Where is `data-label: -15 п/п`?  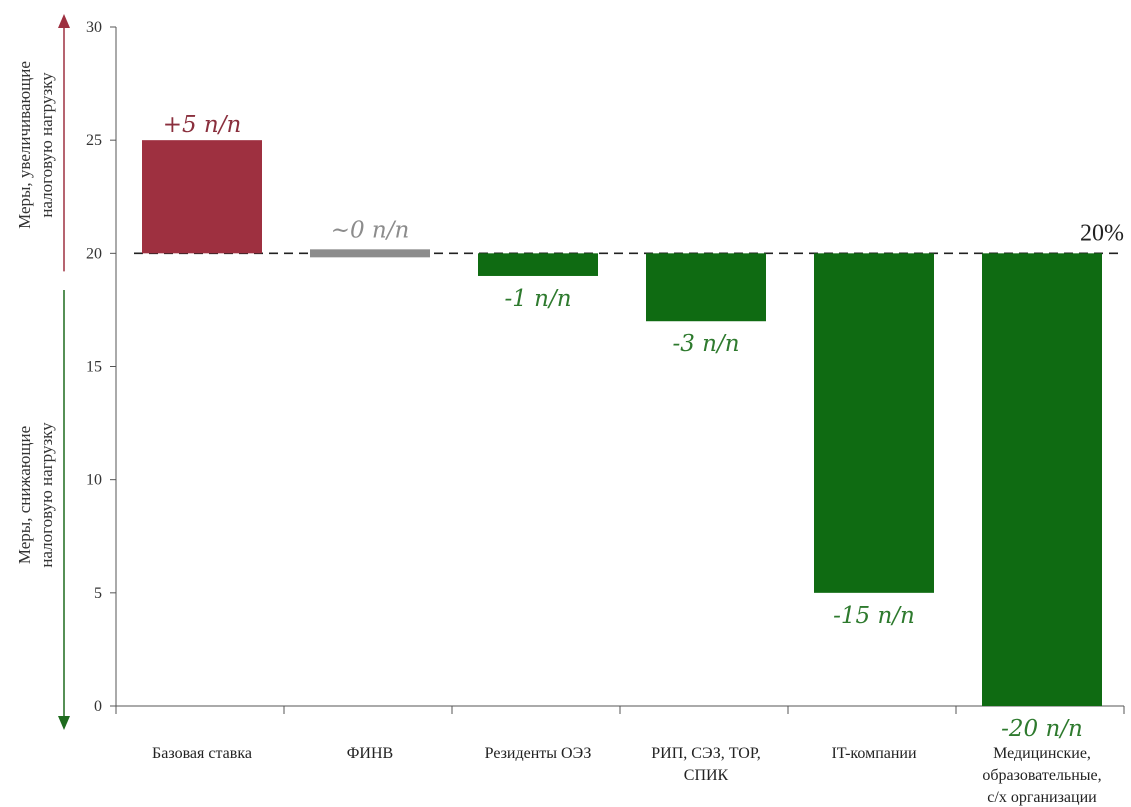
data-label: -15 п/п is located at coordinates (874, 616).